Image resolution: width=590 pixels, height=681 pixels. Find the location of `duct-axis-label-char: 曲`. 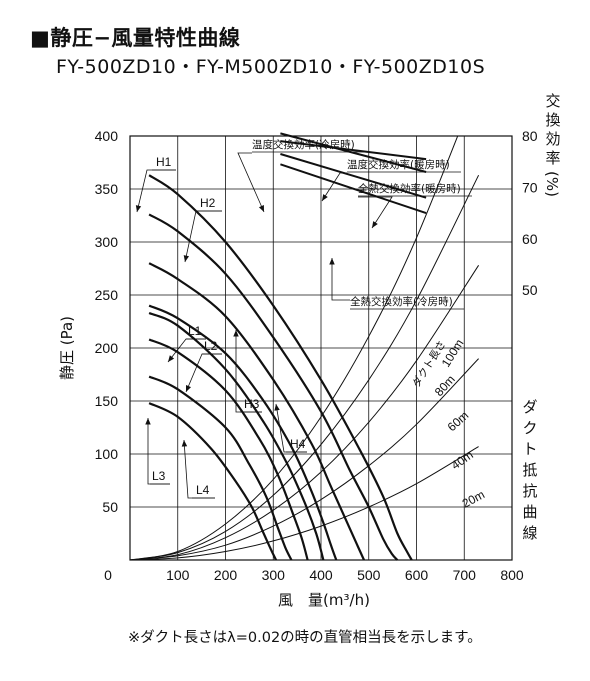

duct-axis-label-char: 曲 is located at coordinates (529, 512).